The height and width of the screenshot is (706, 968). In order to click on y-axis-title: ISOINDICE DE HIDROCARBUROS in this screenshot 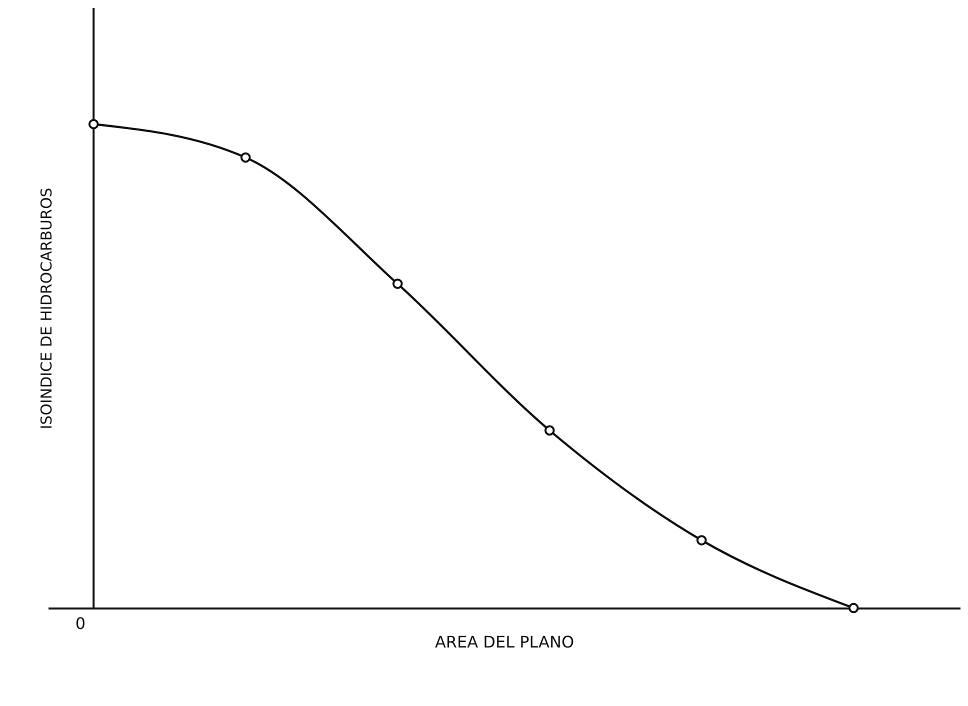, I will do `click(47, 309)`.